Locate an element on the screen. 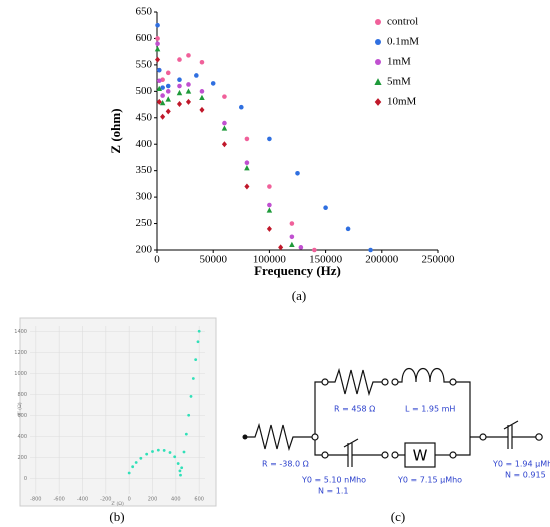  x-tick-label: 200000 is located at coordinates (382, 260).